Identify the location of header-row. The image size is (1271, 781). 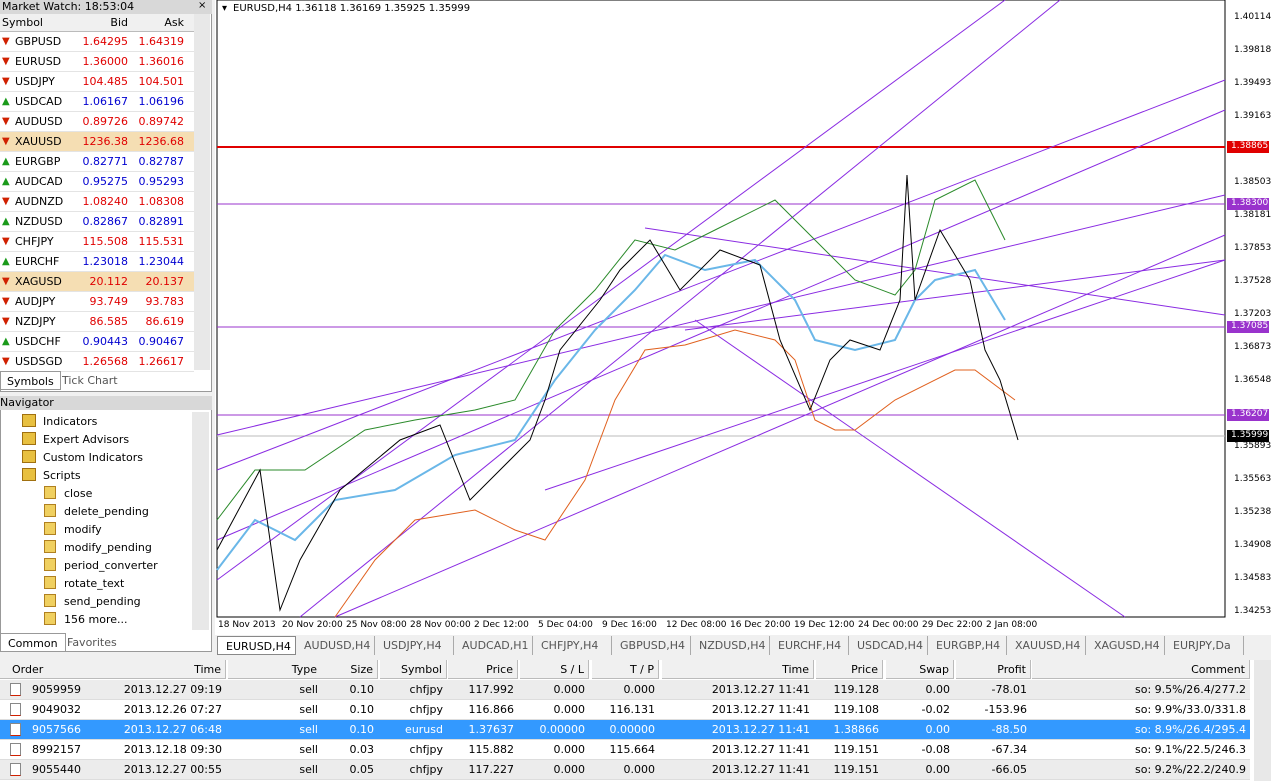
(97, 23).